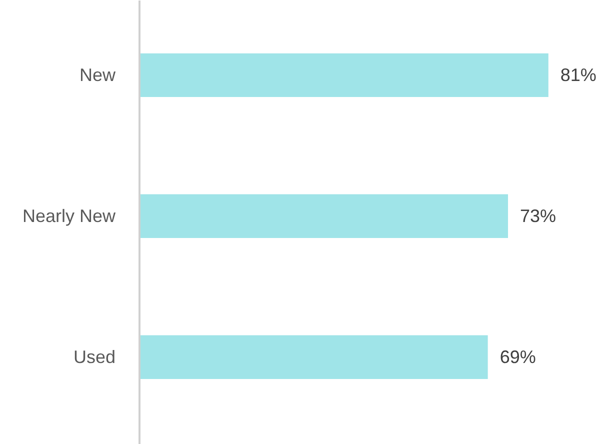 Image resolution: width=608 pixels, height=444 pixels. I want to click on y-tick-label: Nearly New, so click(69, 216).